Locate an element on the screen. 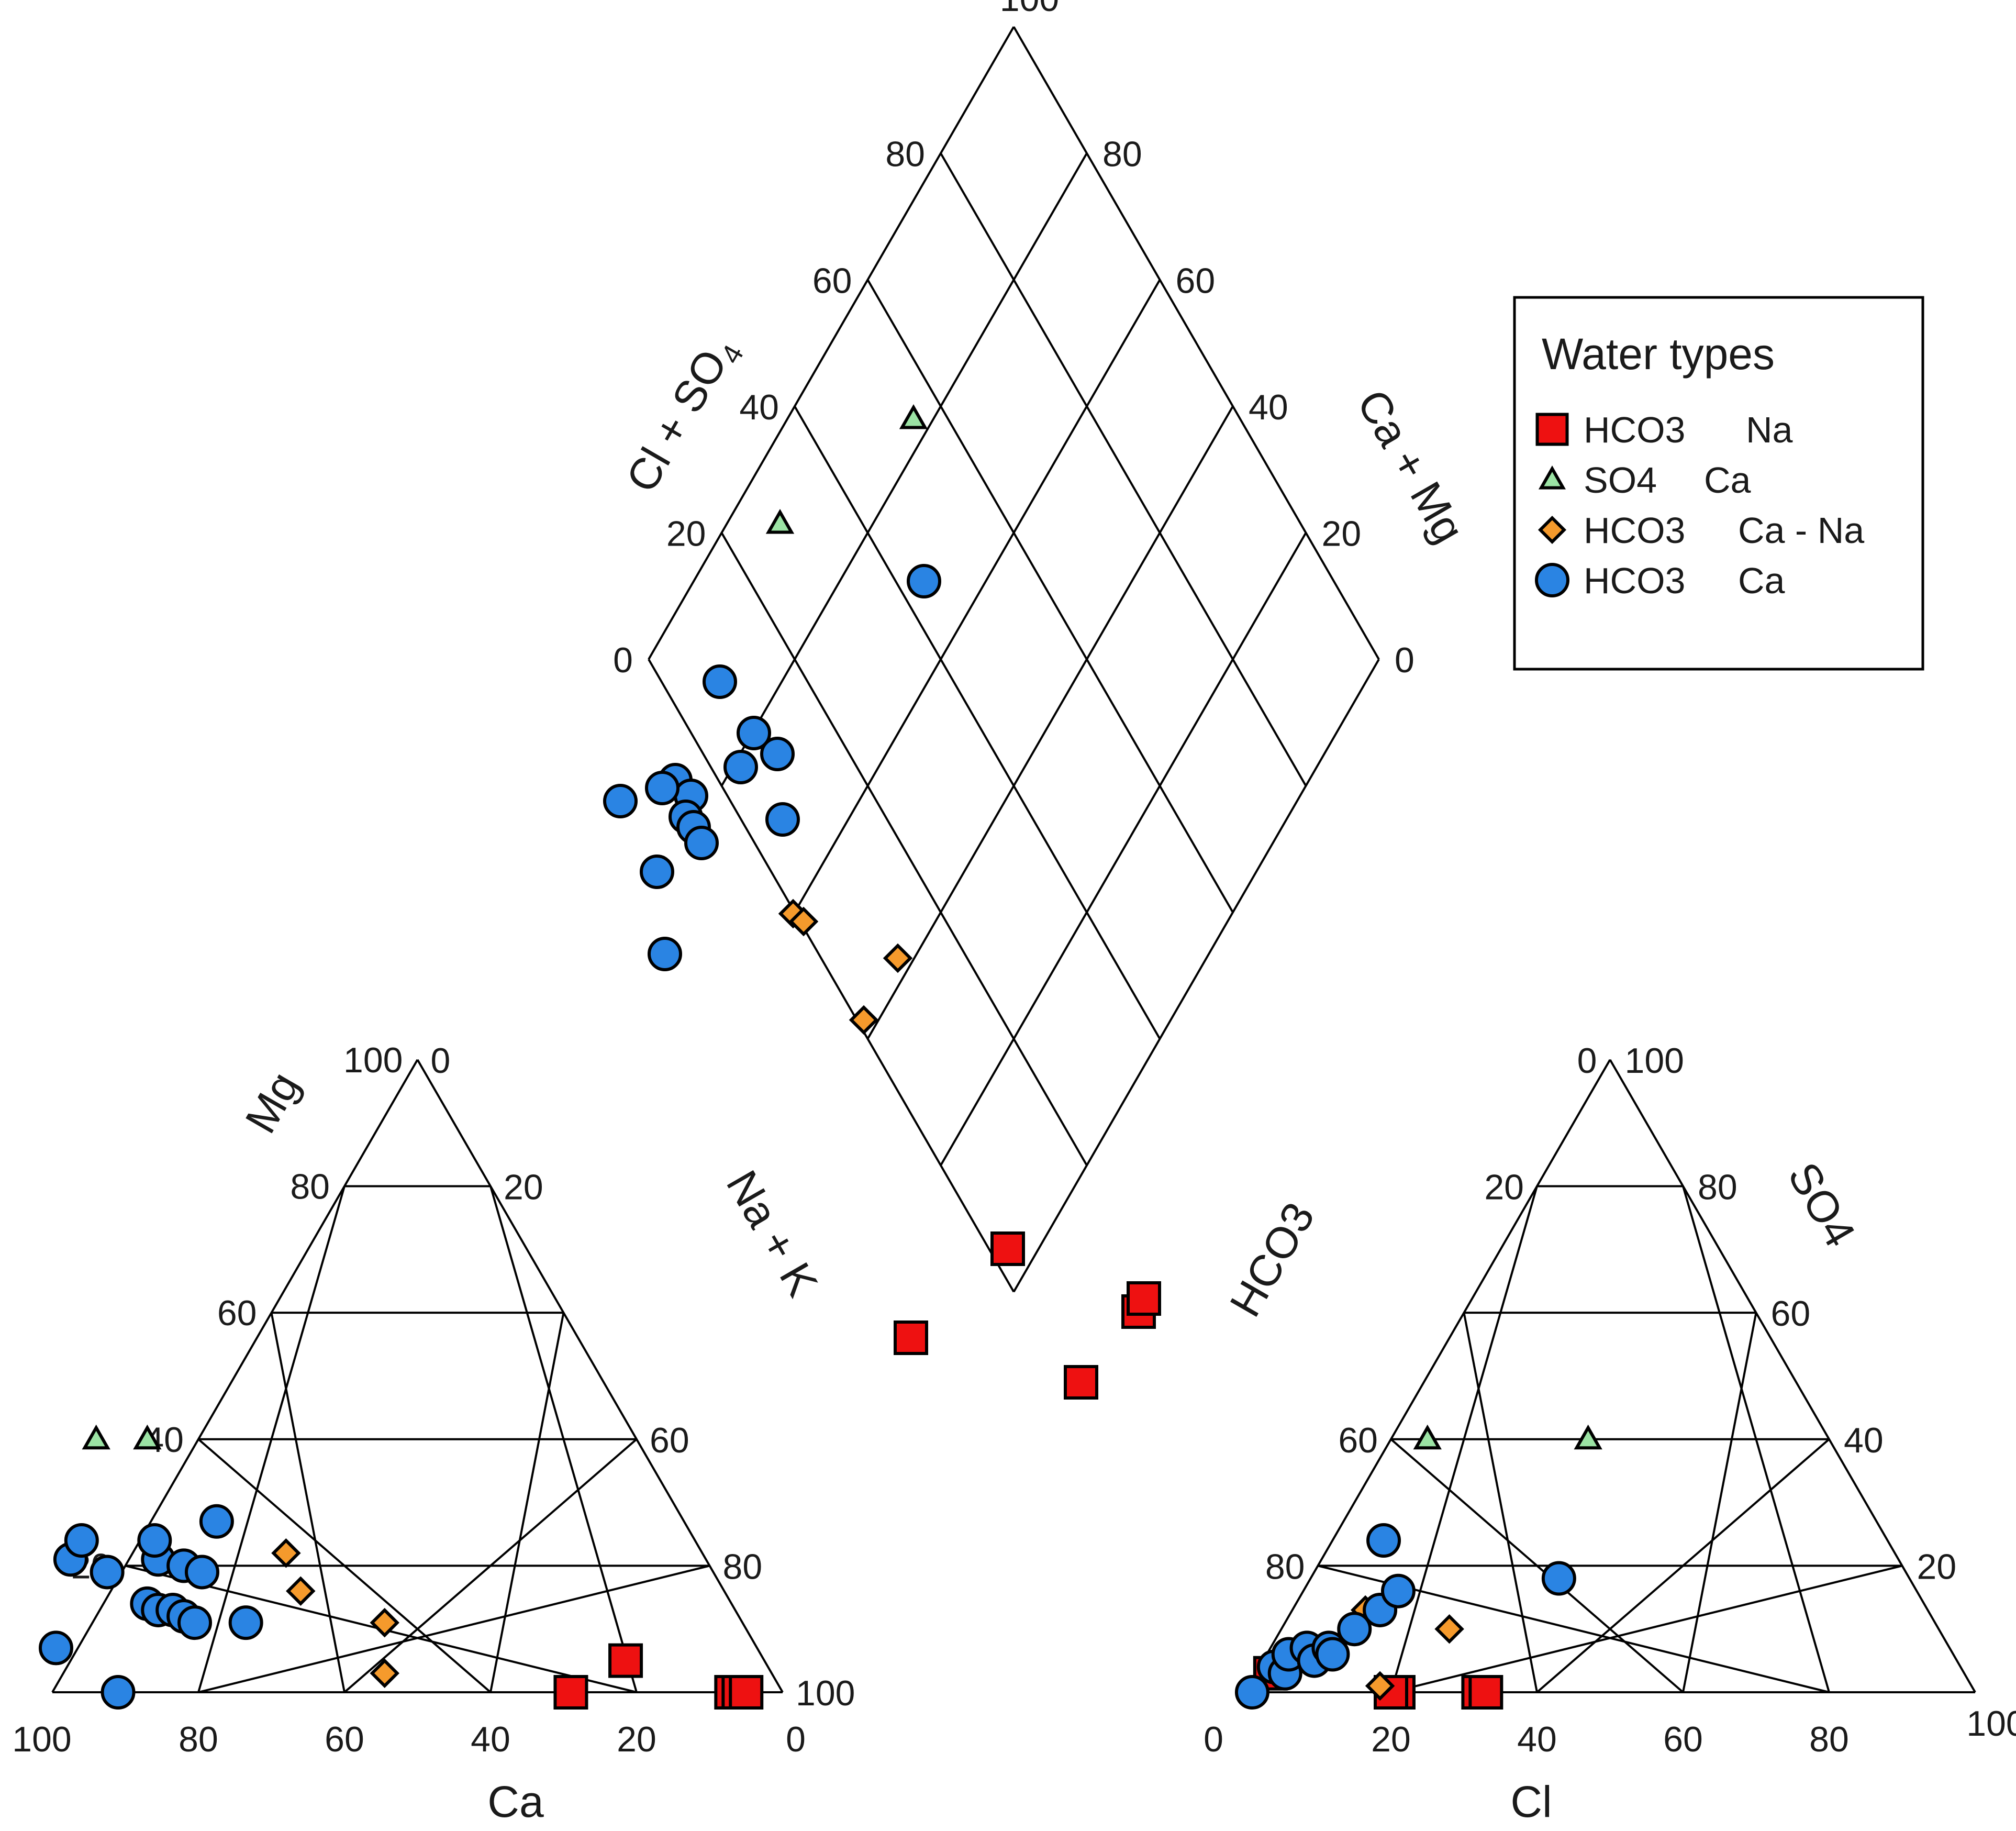 The height and width of the screenshot is (1831, 2016). tick-diamond-left: 0 is located at coordinates (623, 660).